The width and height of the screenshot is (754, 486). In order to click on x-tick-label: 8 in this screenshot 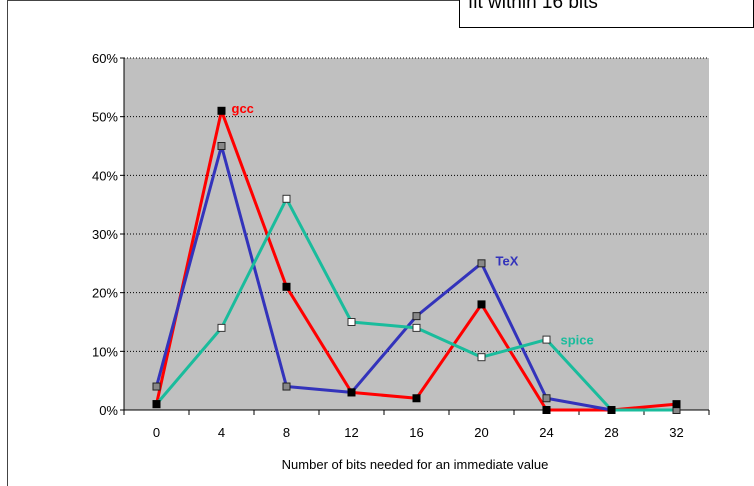, I will do `click(286, 432)`.